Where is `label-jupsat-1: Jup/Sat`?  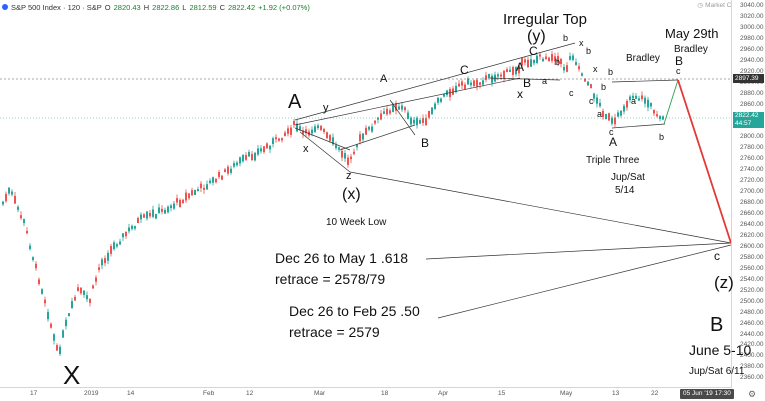 label-jupsat-1: Jup/Sat is located at coordinates (628, 177).